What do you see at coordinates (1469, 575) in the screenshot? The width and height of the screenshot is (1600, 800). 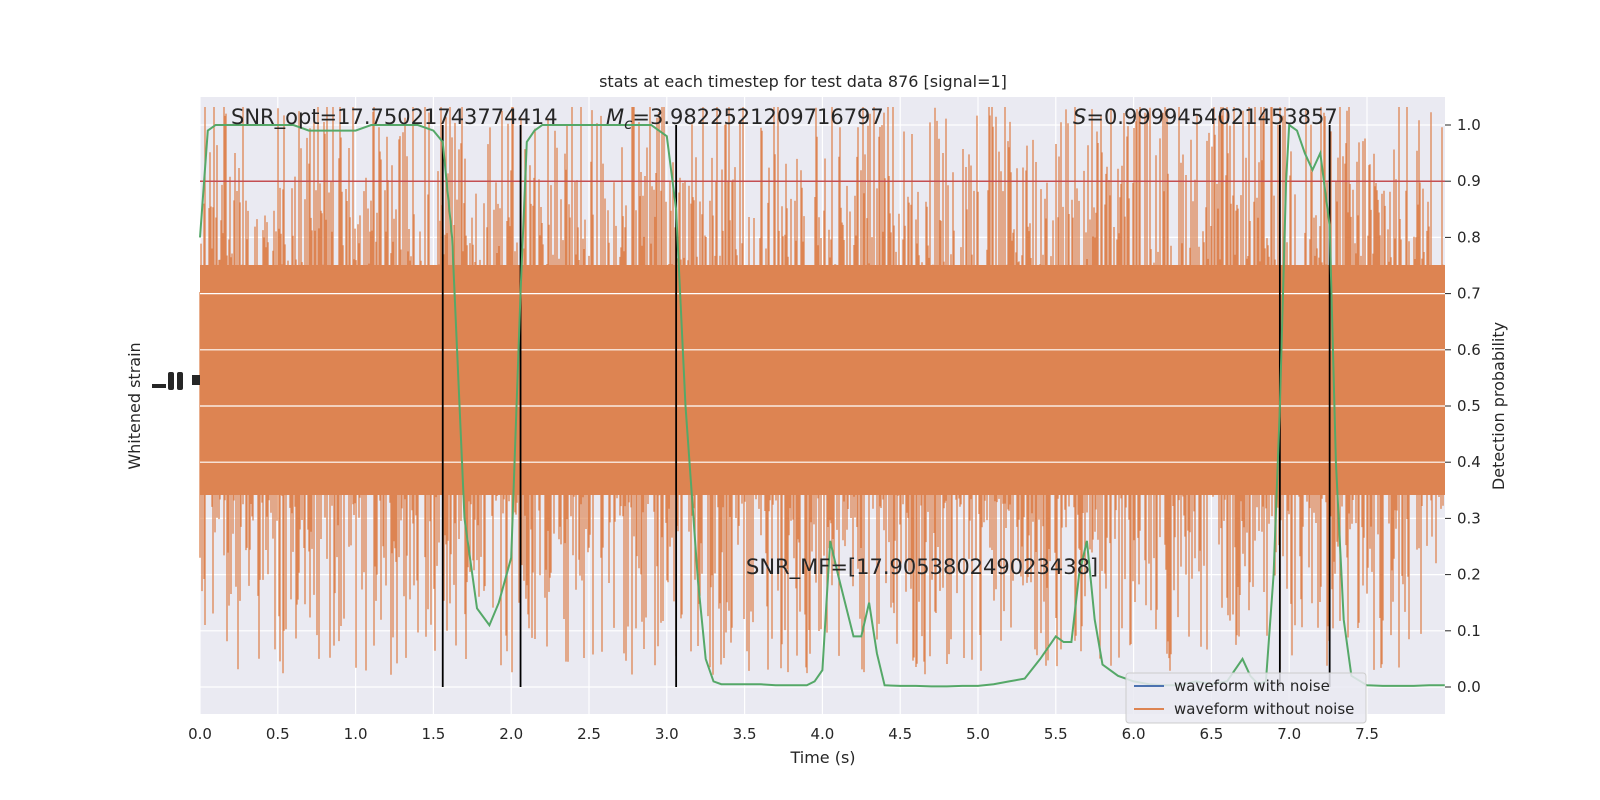 I see `y-tick-label: 0.2` at bounding box center [1469, 575].